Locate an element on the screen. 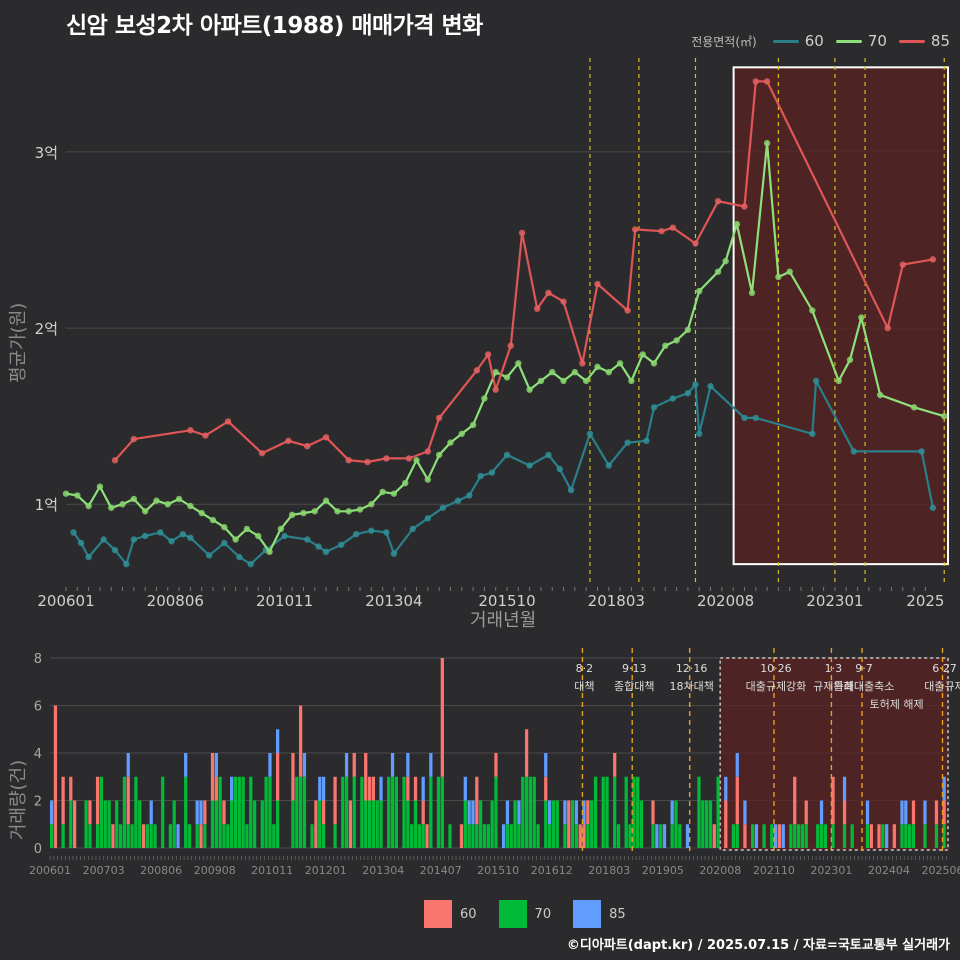 The image size is (960, 960). x-tick-label-bottom: 202506 is located at coordinates (940, 870).